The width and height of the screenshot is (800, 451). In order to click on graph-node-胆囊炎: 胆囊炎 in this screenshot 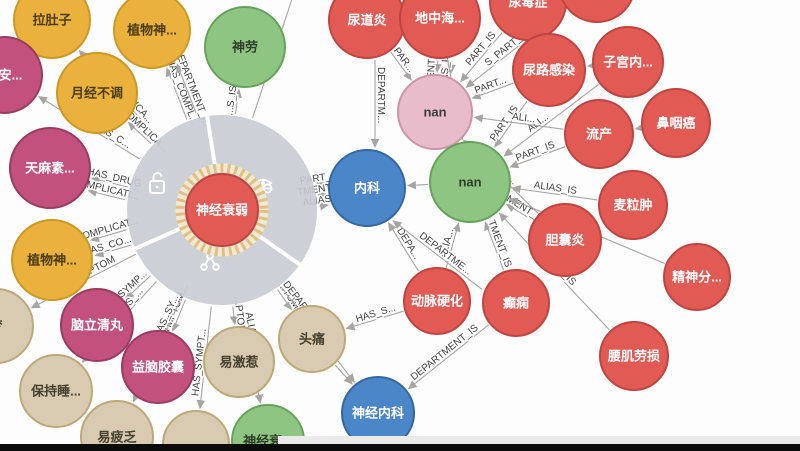, I will do `click(565, 240)`.